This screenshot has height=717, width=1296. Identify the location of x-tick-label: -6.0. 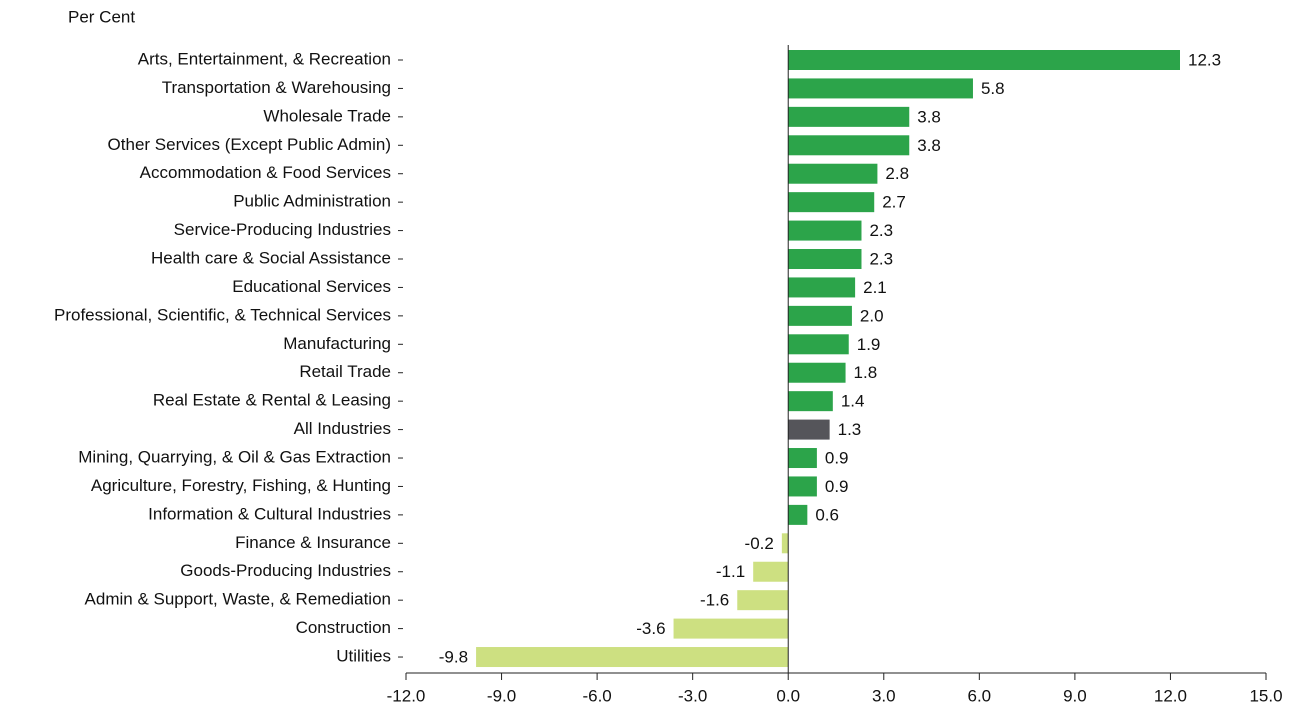
(596, 695).